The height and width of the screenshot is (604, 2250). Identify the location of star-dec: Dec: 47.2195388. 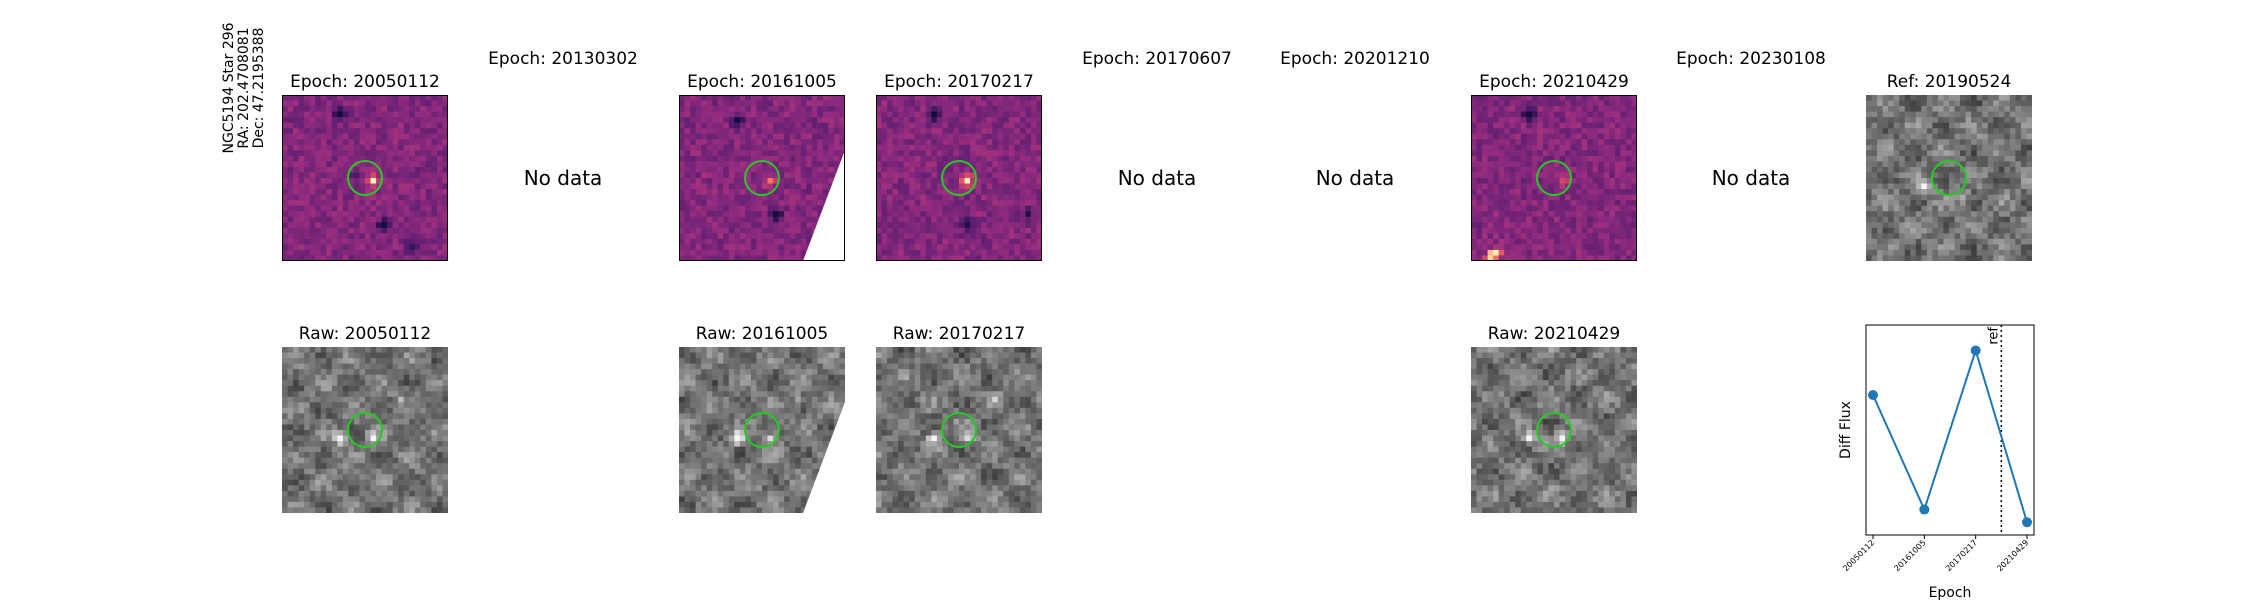
(259, 87).